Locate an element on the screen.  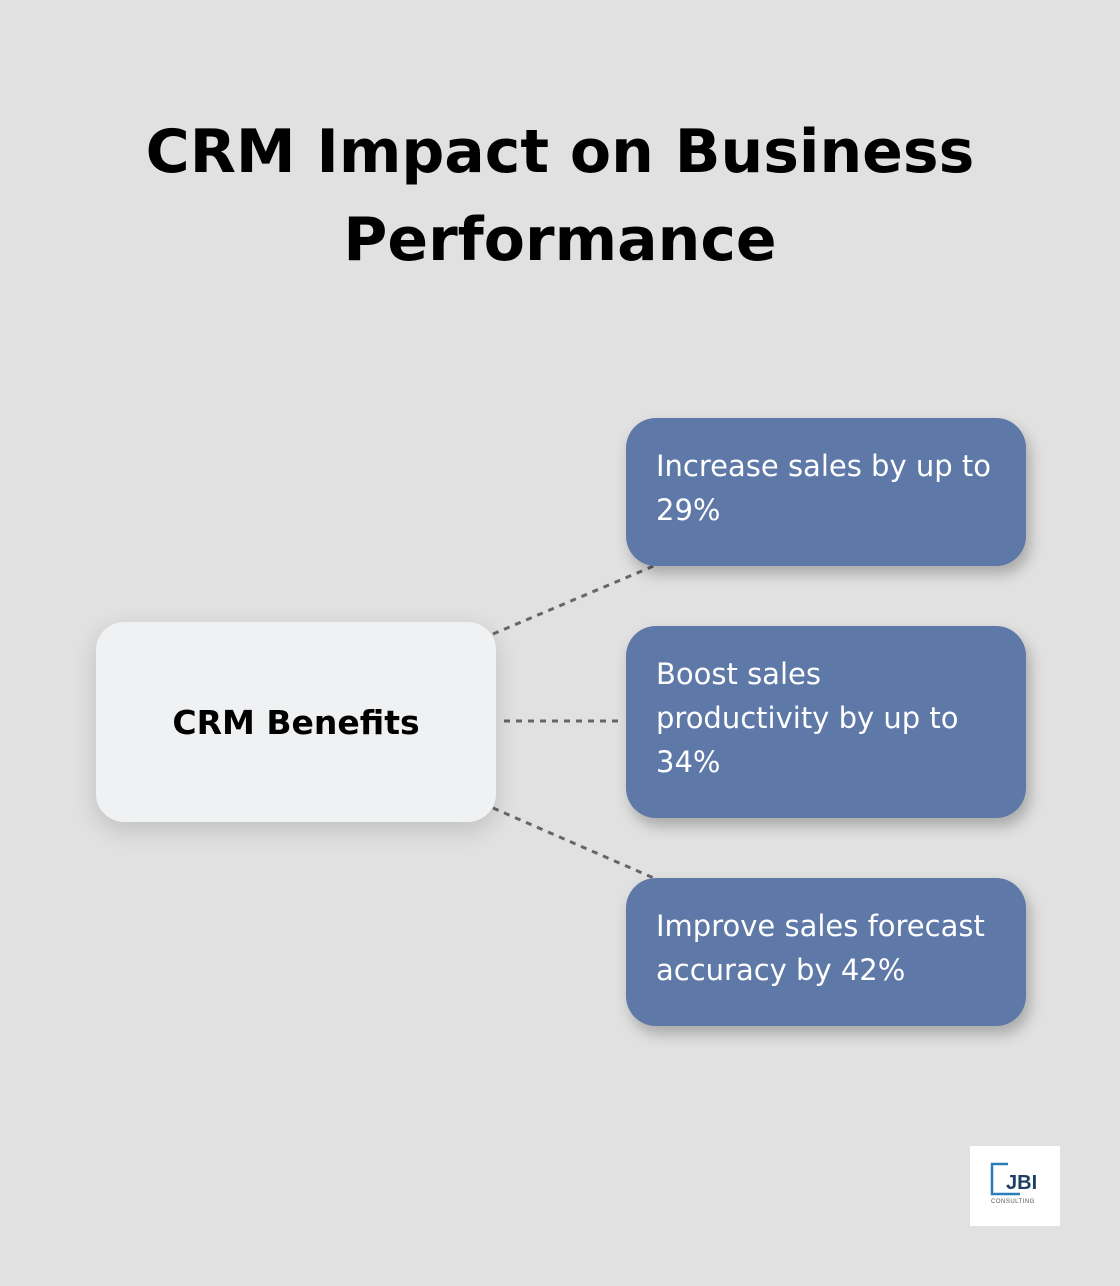
svg-text: CONSULTING is located at coordinates (1013, 1202).